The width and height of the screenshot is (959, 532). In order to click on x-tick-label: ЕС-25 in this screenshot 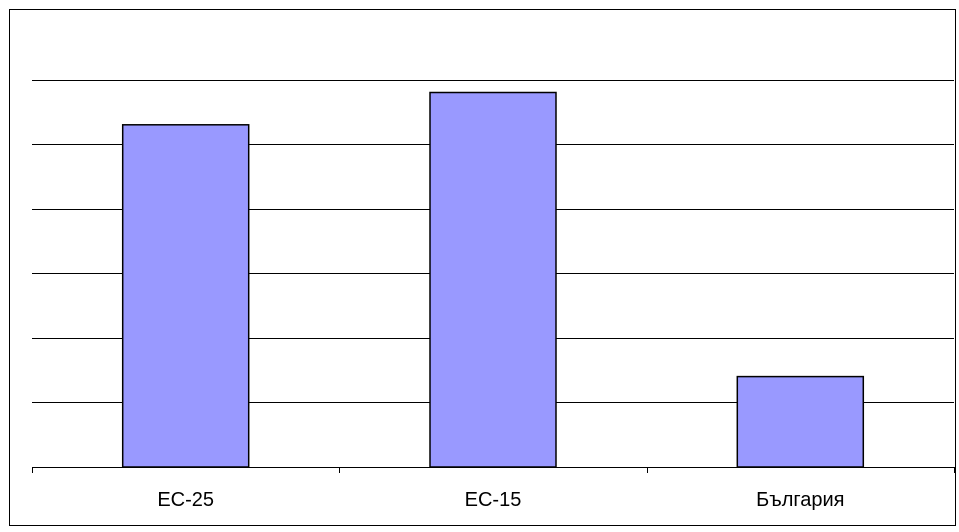, I will do `click(185, 500)`.